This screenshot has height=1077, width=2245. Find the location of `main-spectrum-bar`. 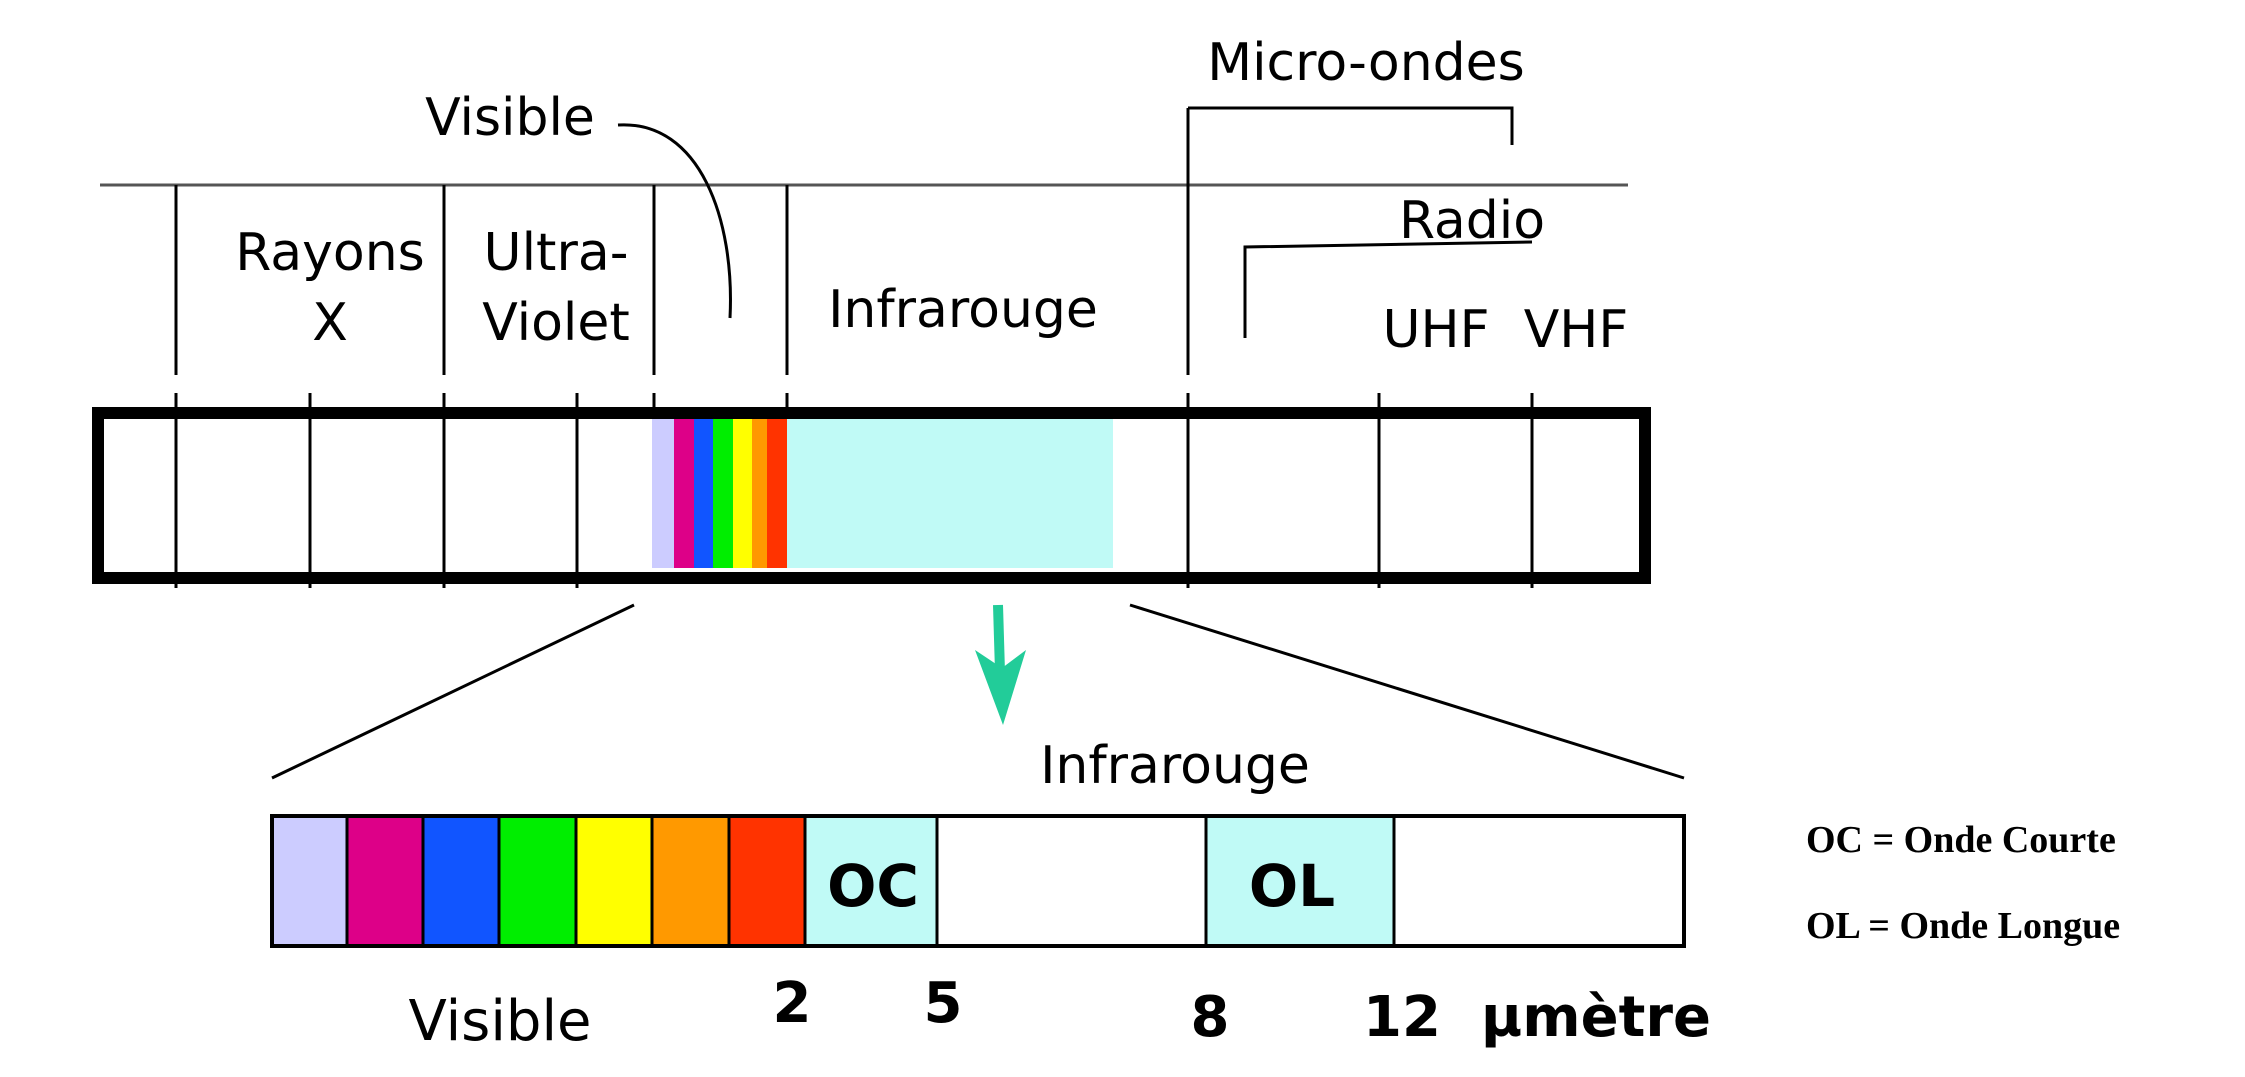

main-spectrum-bar is located at coordinates (871, 490).